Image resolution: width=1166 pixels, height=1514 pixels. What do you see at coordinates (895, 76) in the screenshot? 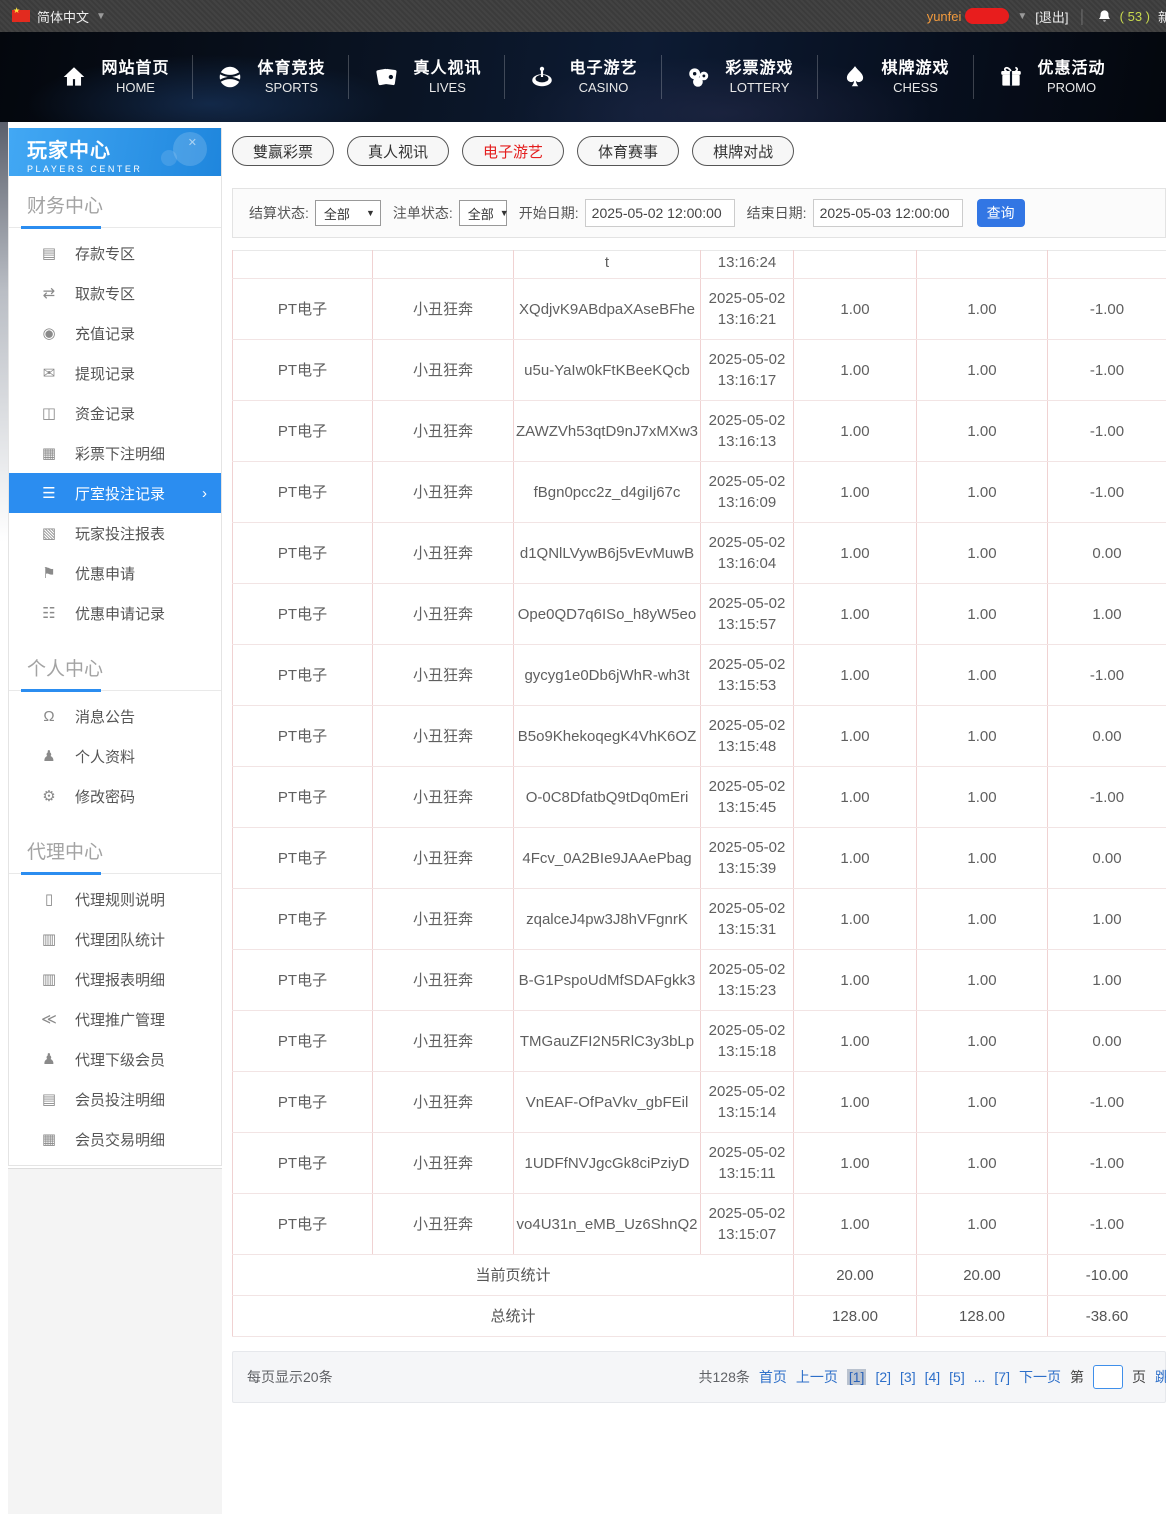
I see `nav-item-chess: 棋牌游戏 CHESS` at bounding box center [895, 76].